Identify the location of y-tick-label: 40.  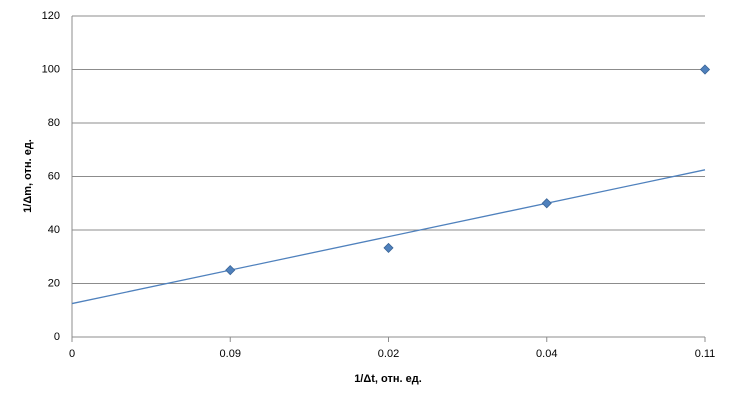
(54, 230).